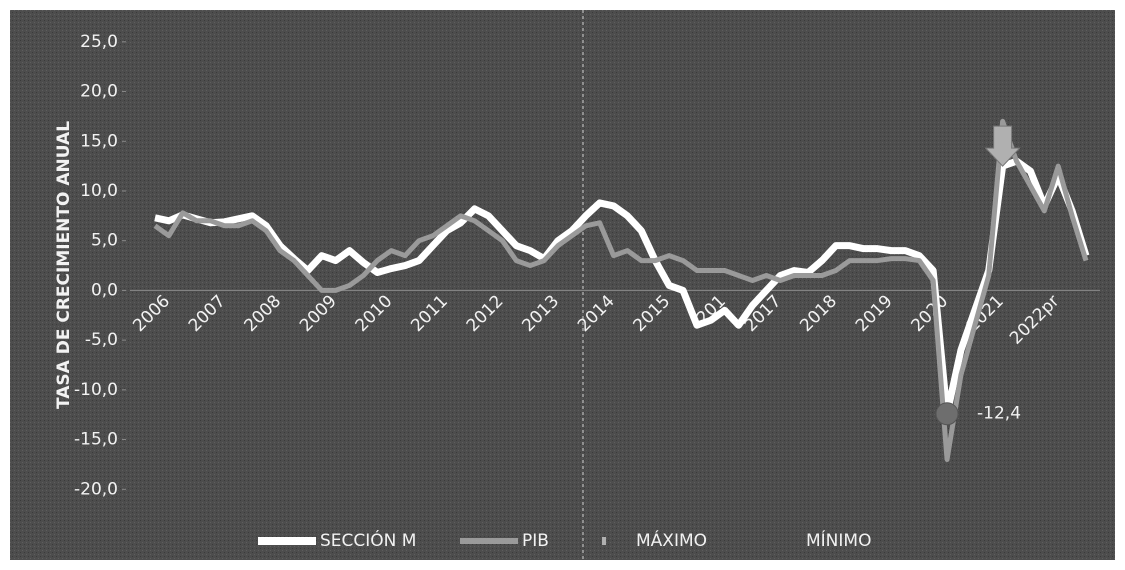 The height and width of the screenshot is (570, 1125). Describe the element at coordinates (604, 541) in the screenshot. I see `legend-swatch` at that location.